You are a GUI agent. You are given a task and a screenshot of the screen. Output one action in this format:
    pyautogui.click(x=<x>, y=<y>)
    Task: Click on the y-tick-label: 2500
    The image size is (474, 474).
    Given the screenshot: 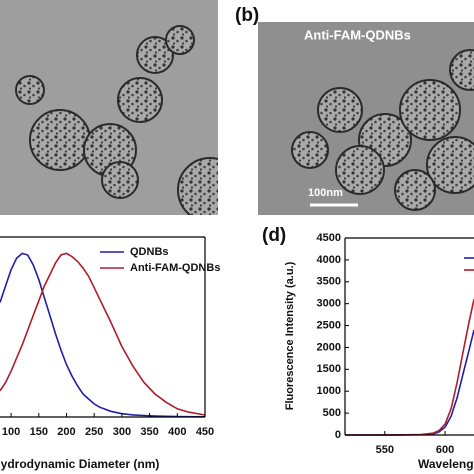 What is the action you would take?
    pyautogui.click(x=329, y=325)
    